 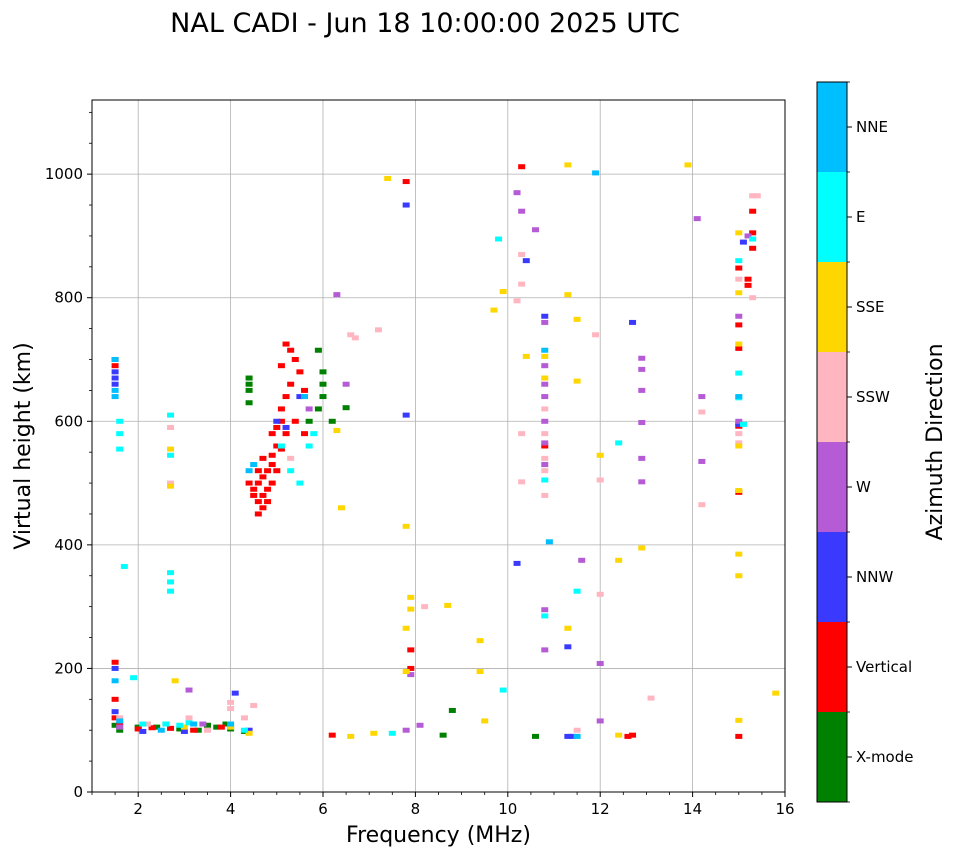 I want to click on colorbar-label: X-mode, so click(x=884, y=757).